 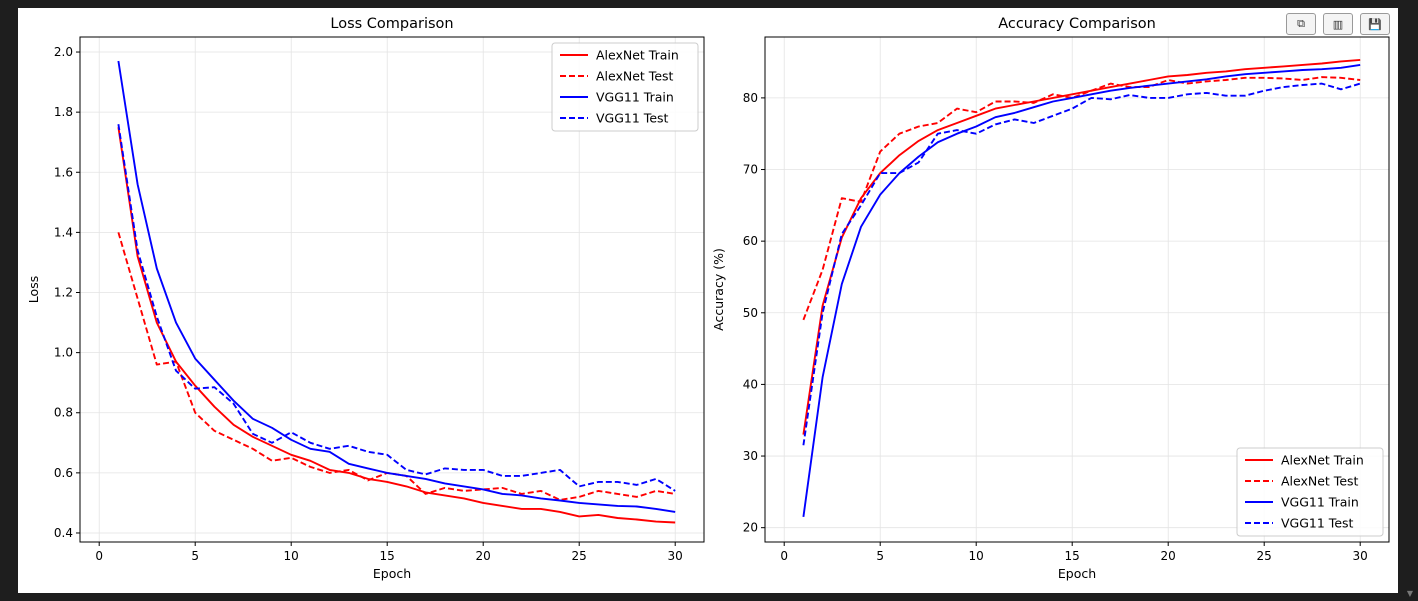 What do you see at coordinates (63, 293) in the screenshot?
I see `chart1-y-tick-label: 1.2` at bounding box center [63, 293].